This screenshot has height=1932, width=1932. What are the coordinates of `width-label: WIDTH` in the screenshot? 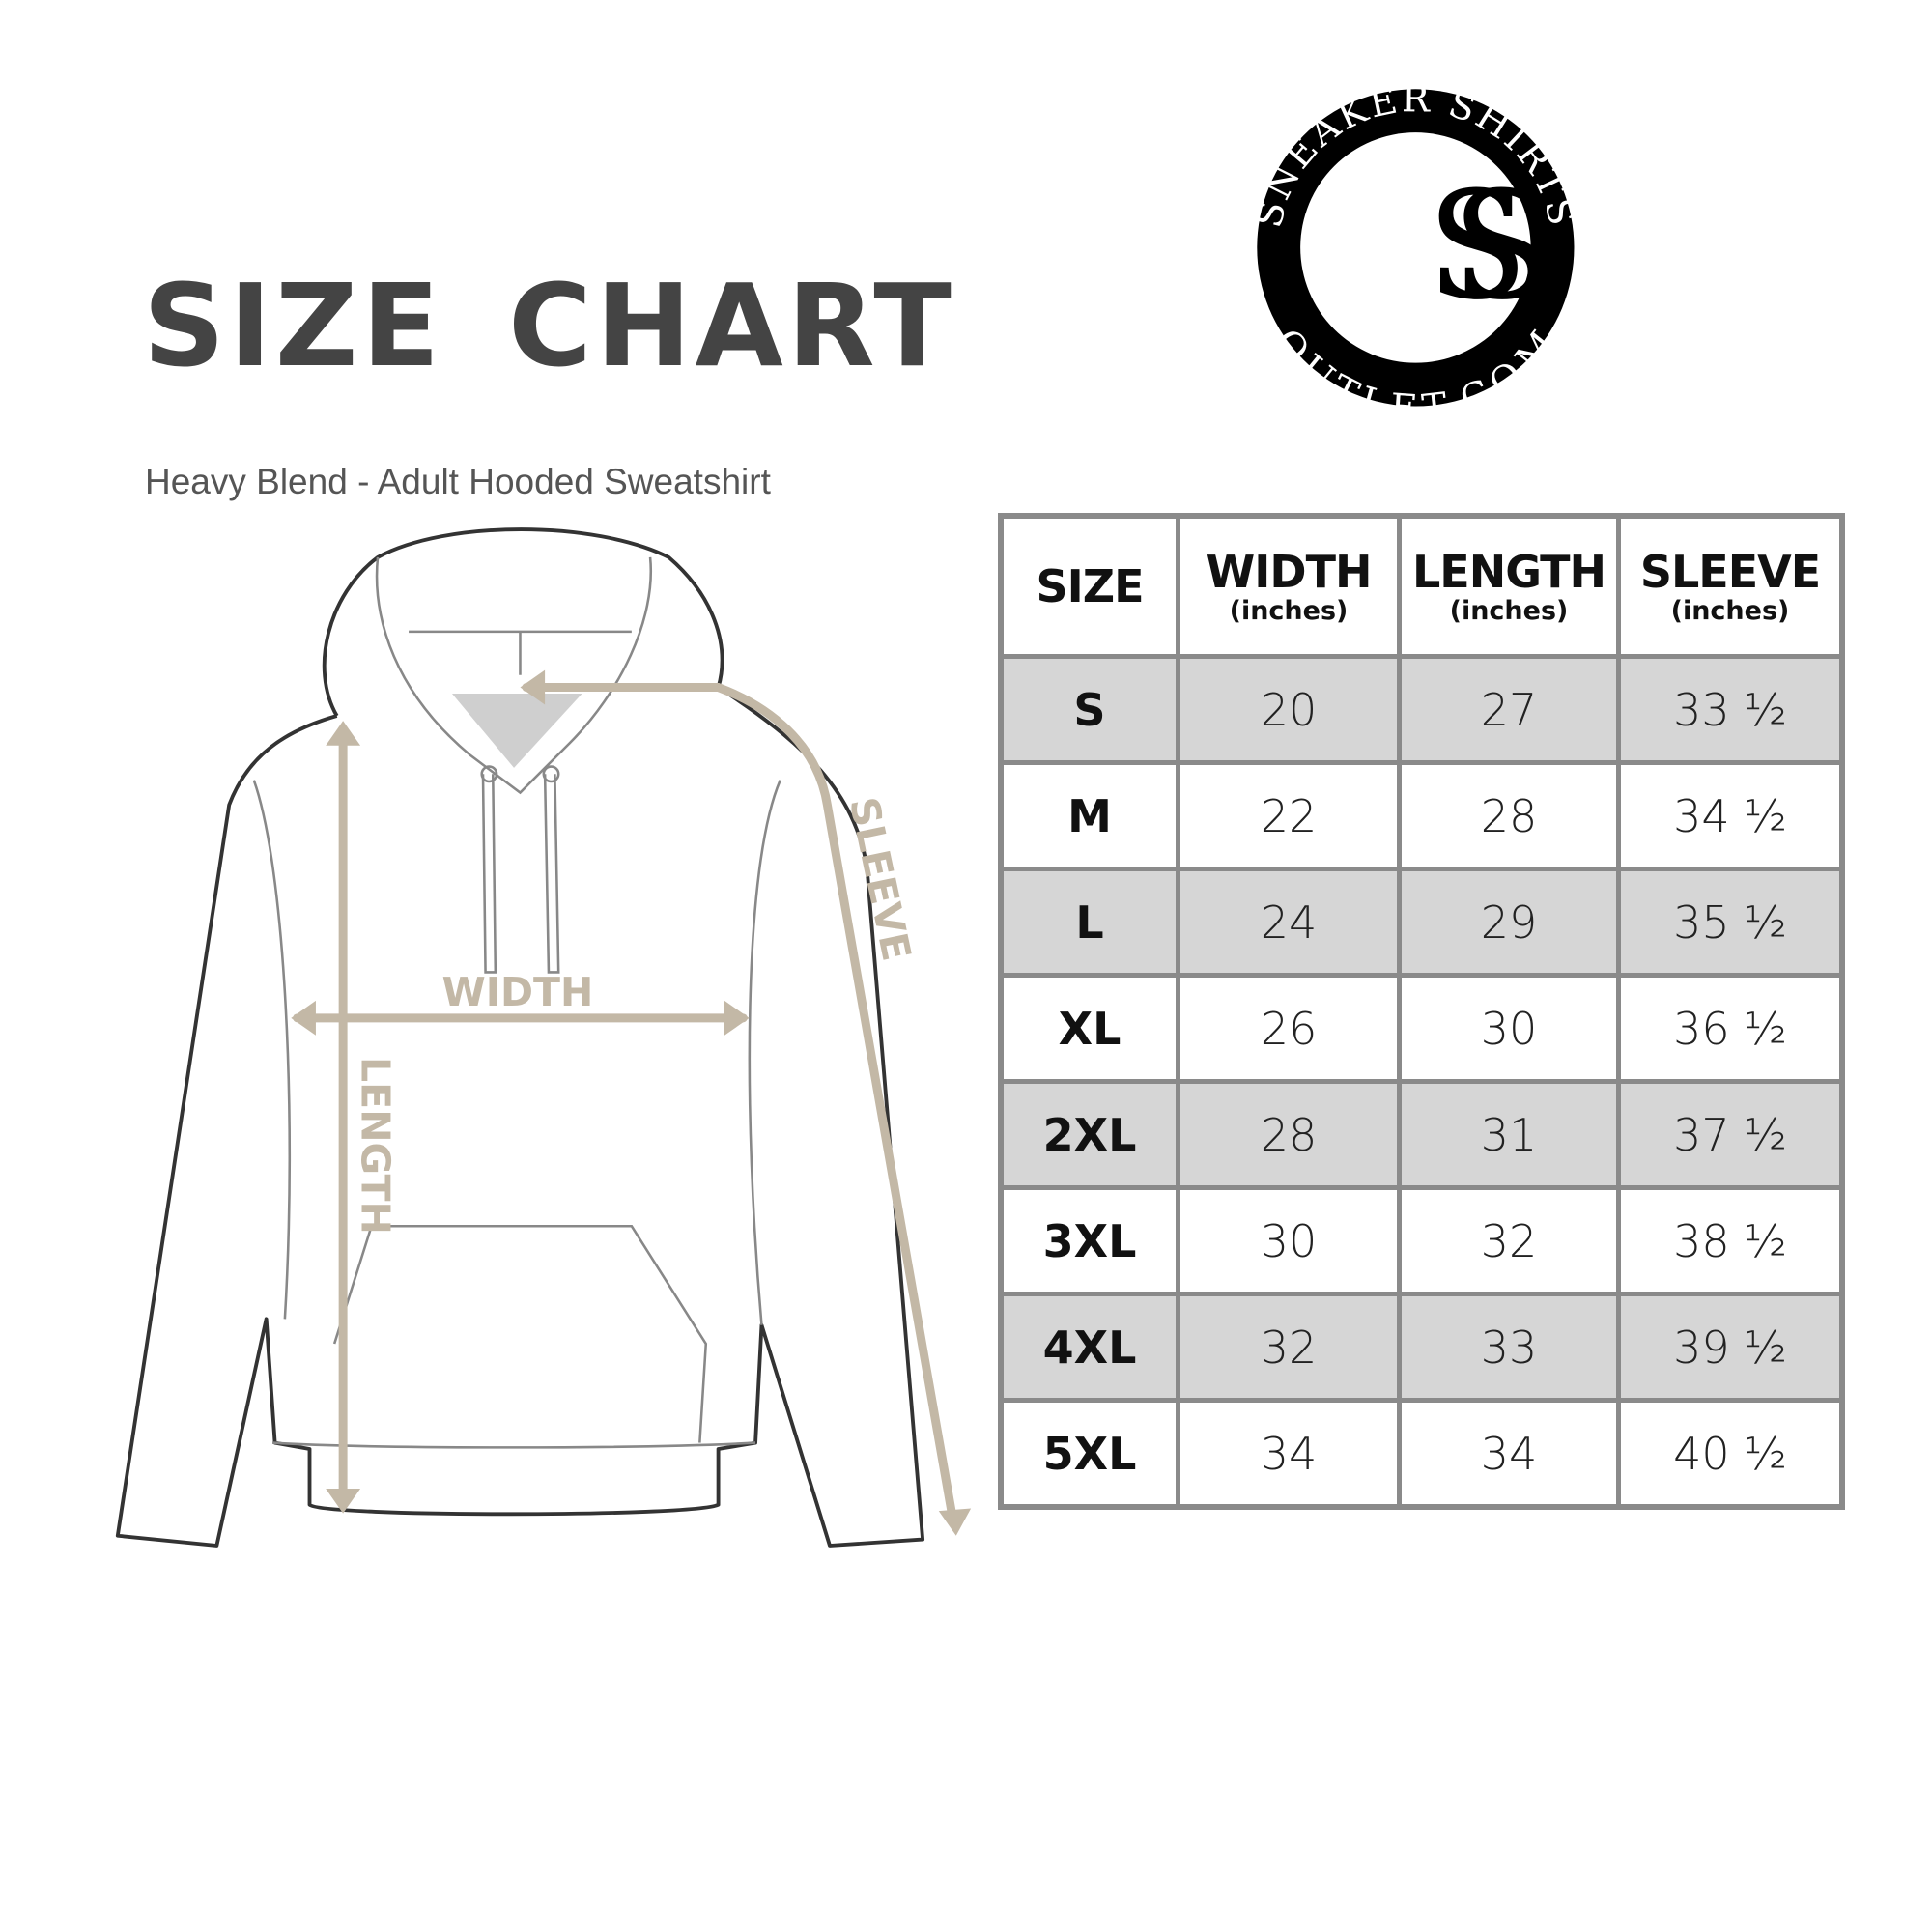 It's located at (517, 992).